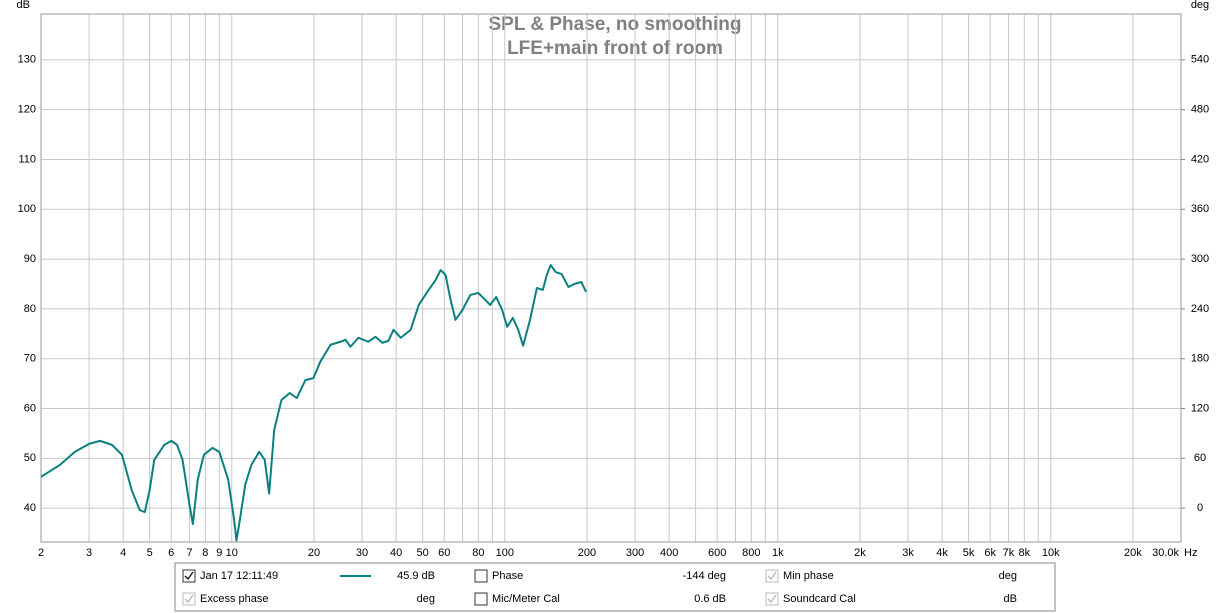 The height and width of the screenshot is (613, 1231). What do you see at coordinates (239, 576) in the screenshot?
I see `legend-label: Jan 17 12:11:49` at bounding box center [239, 576].